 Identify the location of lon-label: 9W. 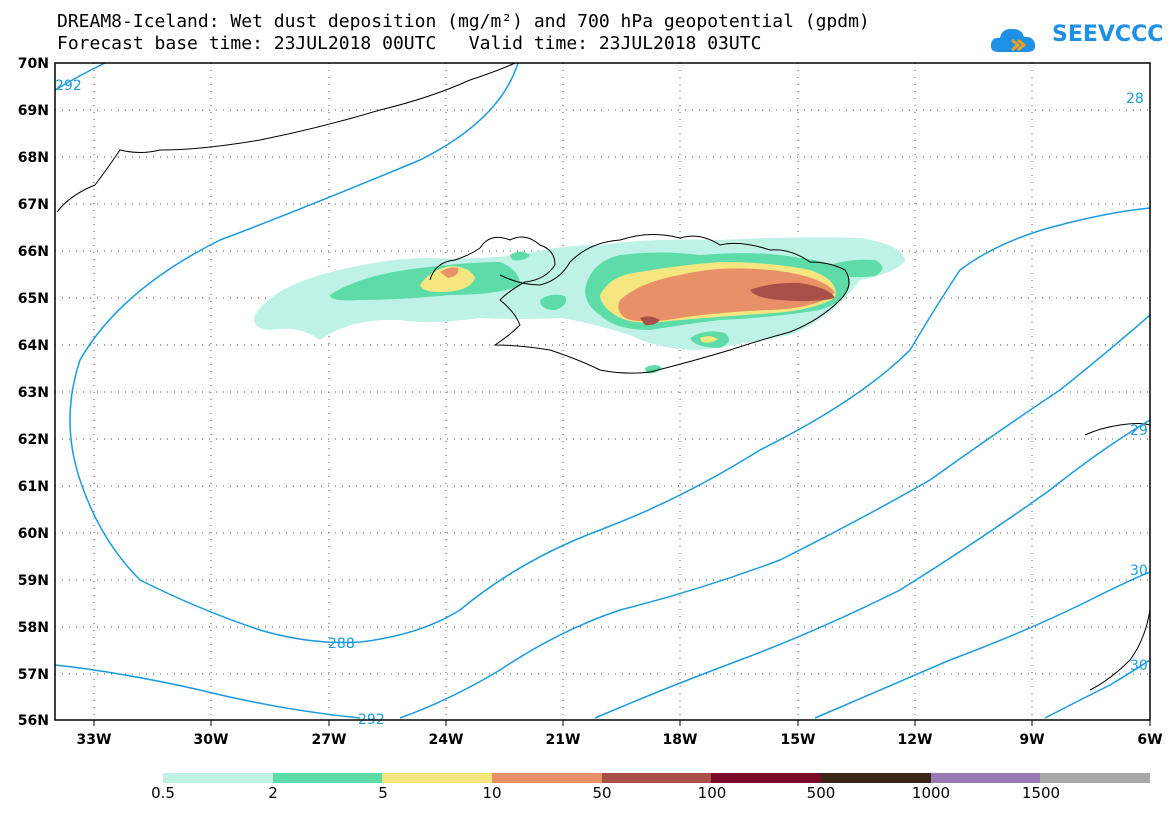
(1031, 740).